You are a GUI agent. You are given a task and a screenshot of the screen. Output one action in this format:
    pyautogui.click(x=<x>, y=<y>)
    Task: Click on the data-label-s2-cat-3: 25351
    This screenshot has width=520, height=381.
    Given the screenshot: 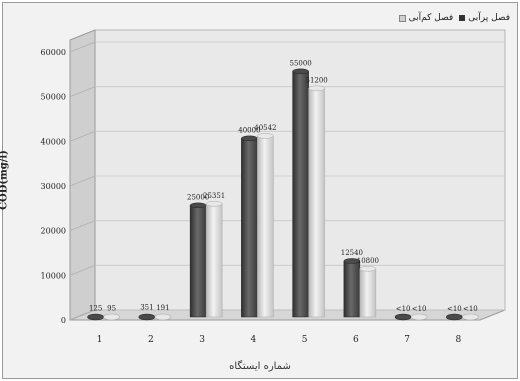 What is the action you would take?
    pyautogui.click(x=214, y=196)
    